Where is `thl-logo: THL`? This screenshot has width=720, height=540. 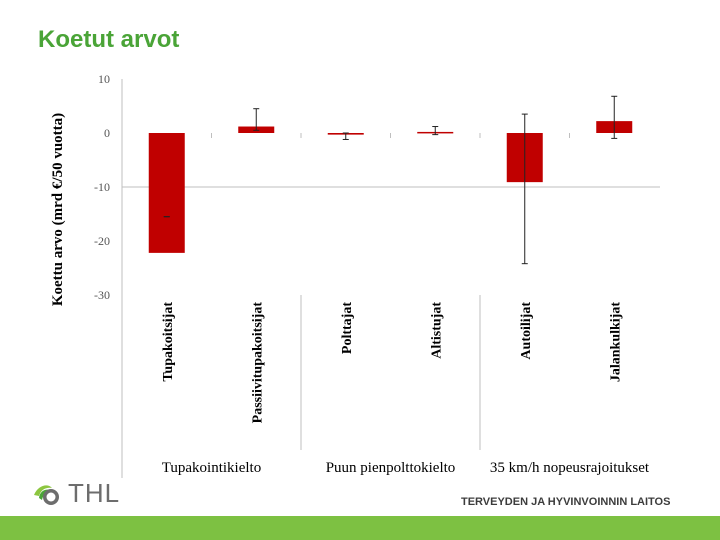 thl-logo: THL is located at coordinates (75, 493).